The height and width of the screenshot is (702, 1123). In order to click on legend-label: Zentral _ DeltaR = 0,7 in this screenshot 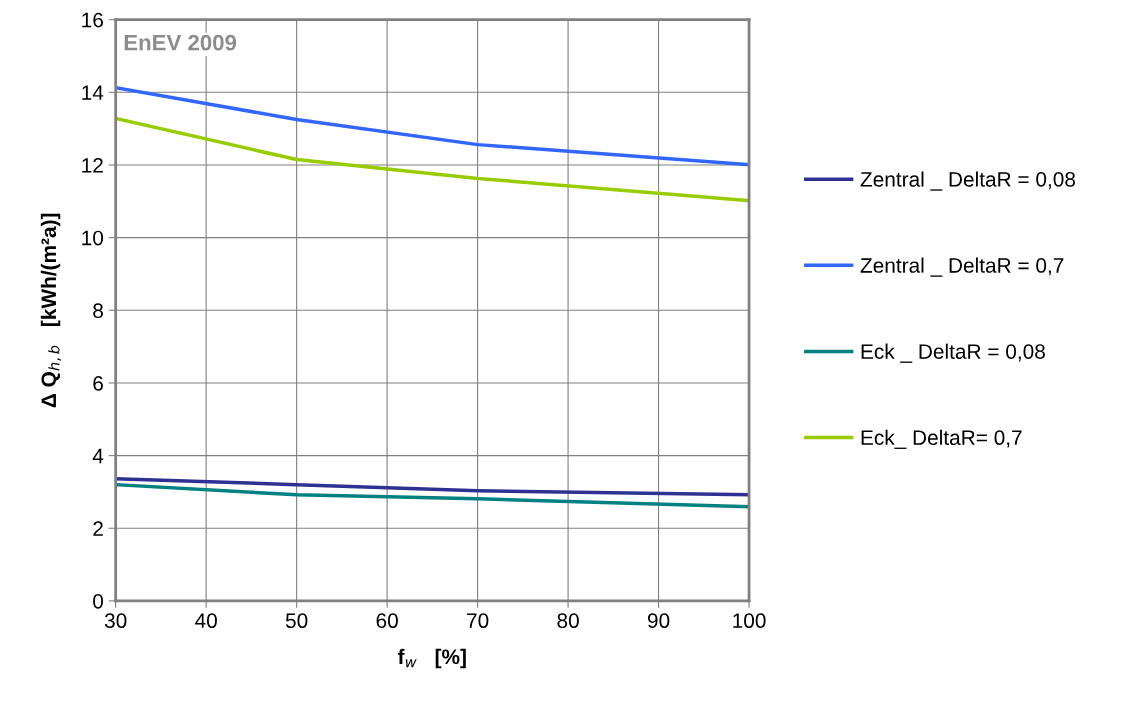, I will do `click(962, 267)`.